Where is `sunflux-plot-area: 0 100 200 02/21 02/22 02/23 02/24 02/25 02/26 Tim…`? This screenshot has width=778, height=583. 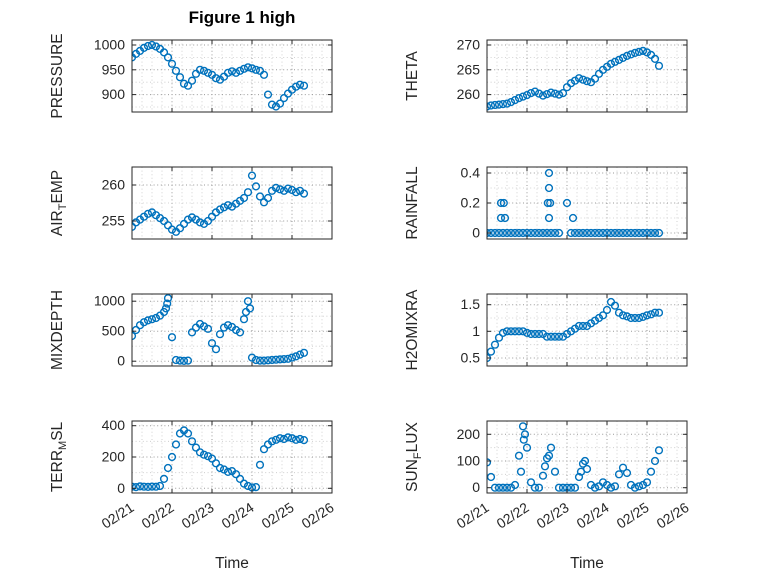
sunflux-plot-area: 0 100 200 02/21 02/22 02/23 02/24 02/25 02/26 Tim… is located at coordinates (573, 496).